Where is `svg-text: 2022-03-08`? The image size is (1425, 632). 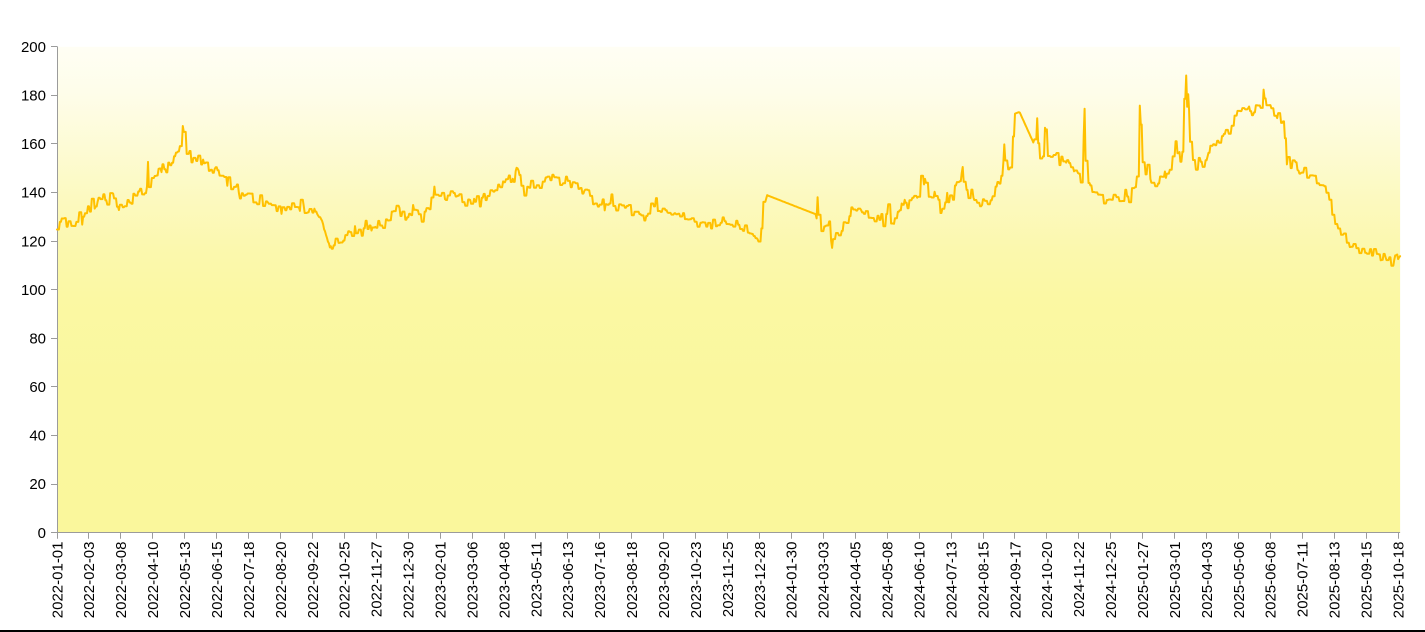 svg-text: 2022-03-08 is located at coordinates (121, 580).